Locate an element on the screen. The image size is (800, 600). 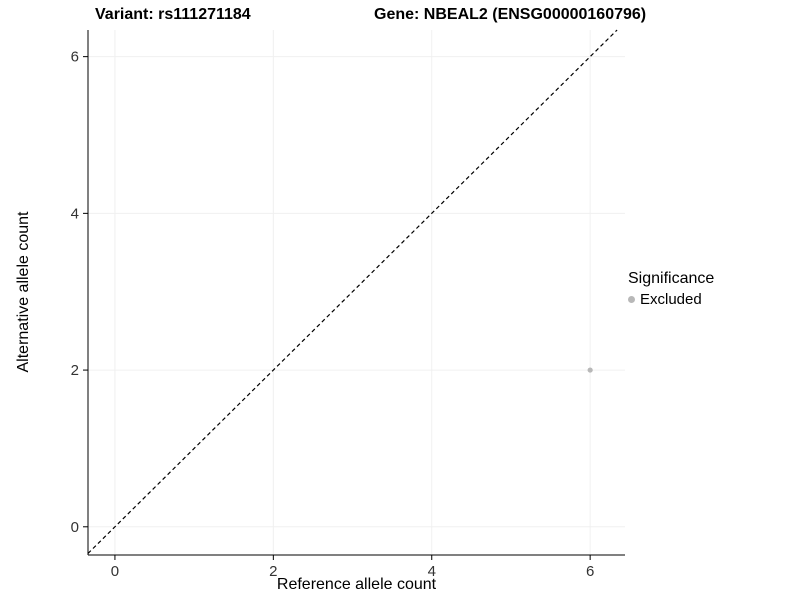
plot-title-gene: Gene: NBEAL2 (ENSG00000160796) is located at coordinates (510, 14).